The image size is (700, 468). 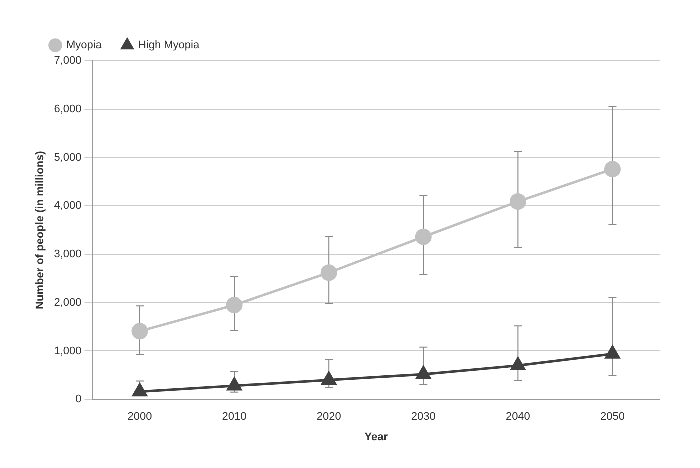 What do you see at coordinates (518, 417) in the screenshot?
I see `x-tick-label: 2040` at bounding box center [518, 417].